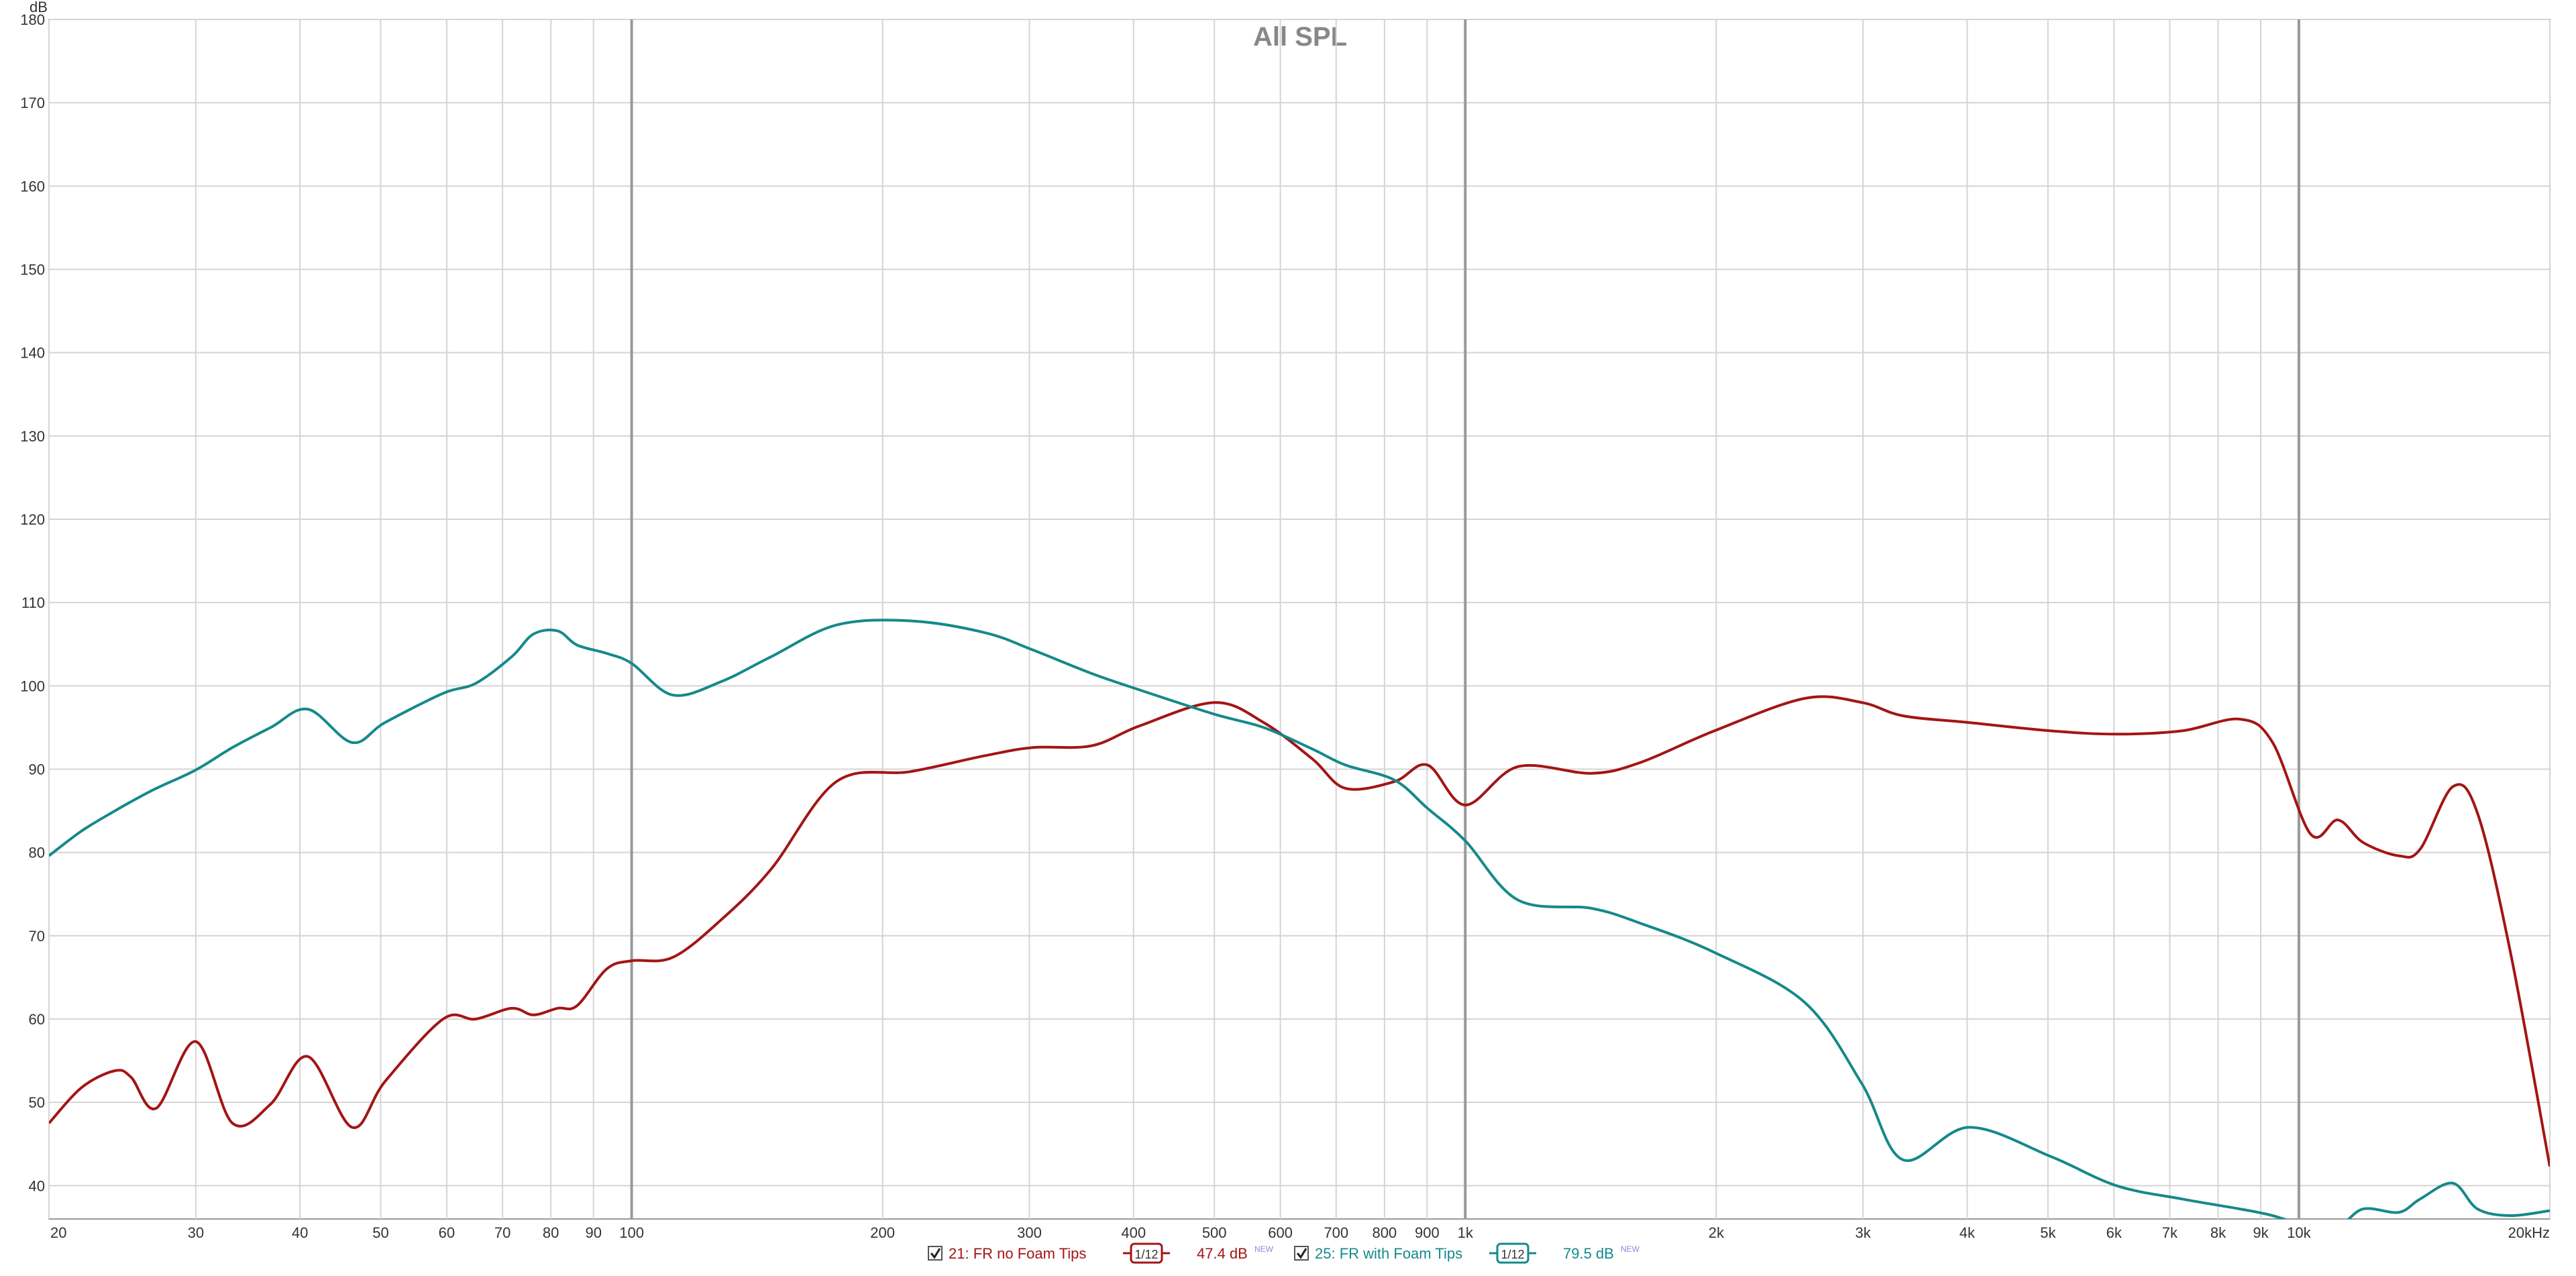 Image resolution: width=2576 pixels, height=1276 pixels. I want to click on y-tick-label: 90, so click(37, 769).